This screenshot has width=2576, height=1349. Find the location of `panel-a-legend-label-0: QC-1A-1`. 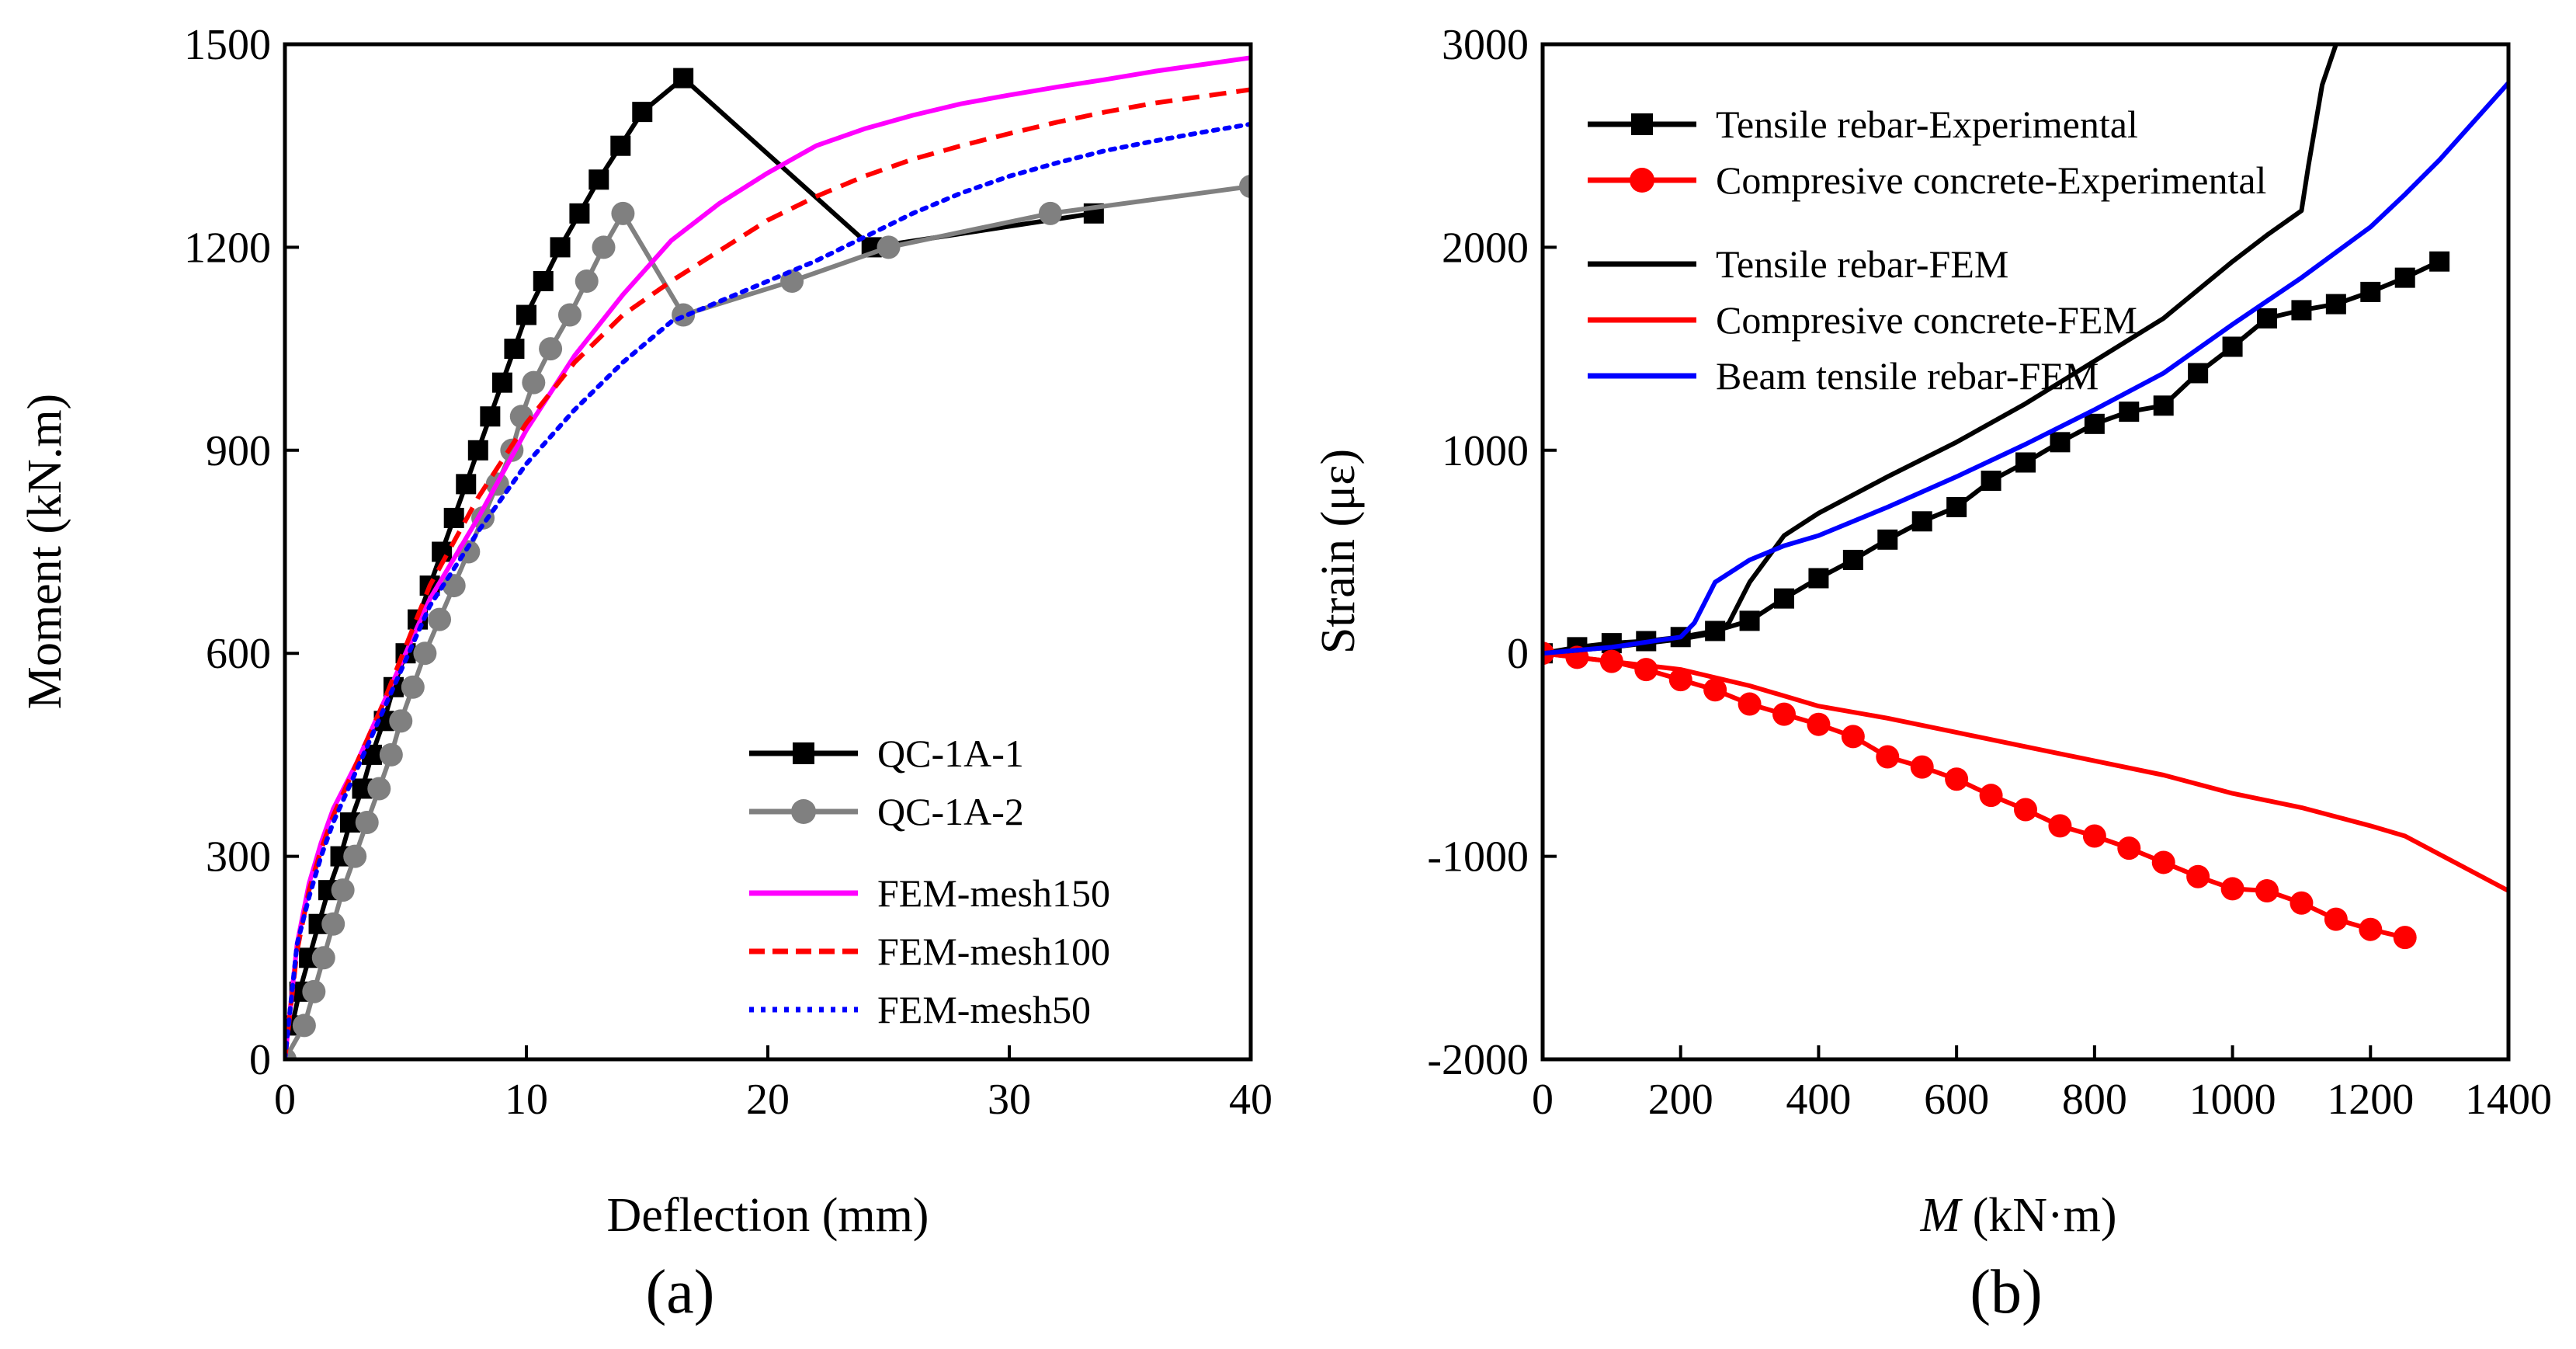

panel-a-legend-label-0: QC-1A-1 is located at coordinates (950, 753).